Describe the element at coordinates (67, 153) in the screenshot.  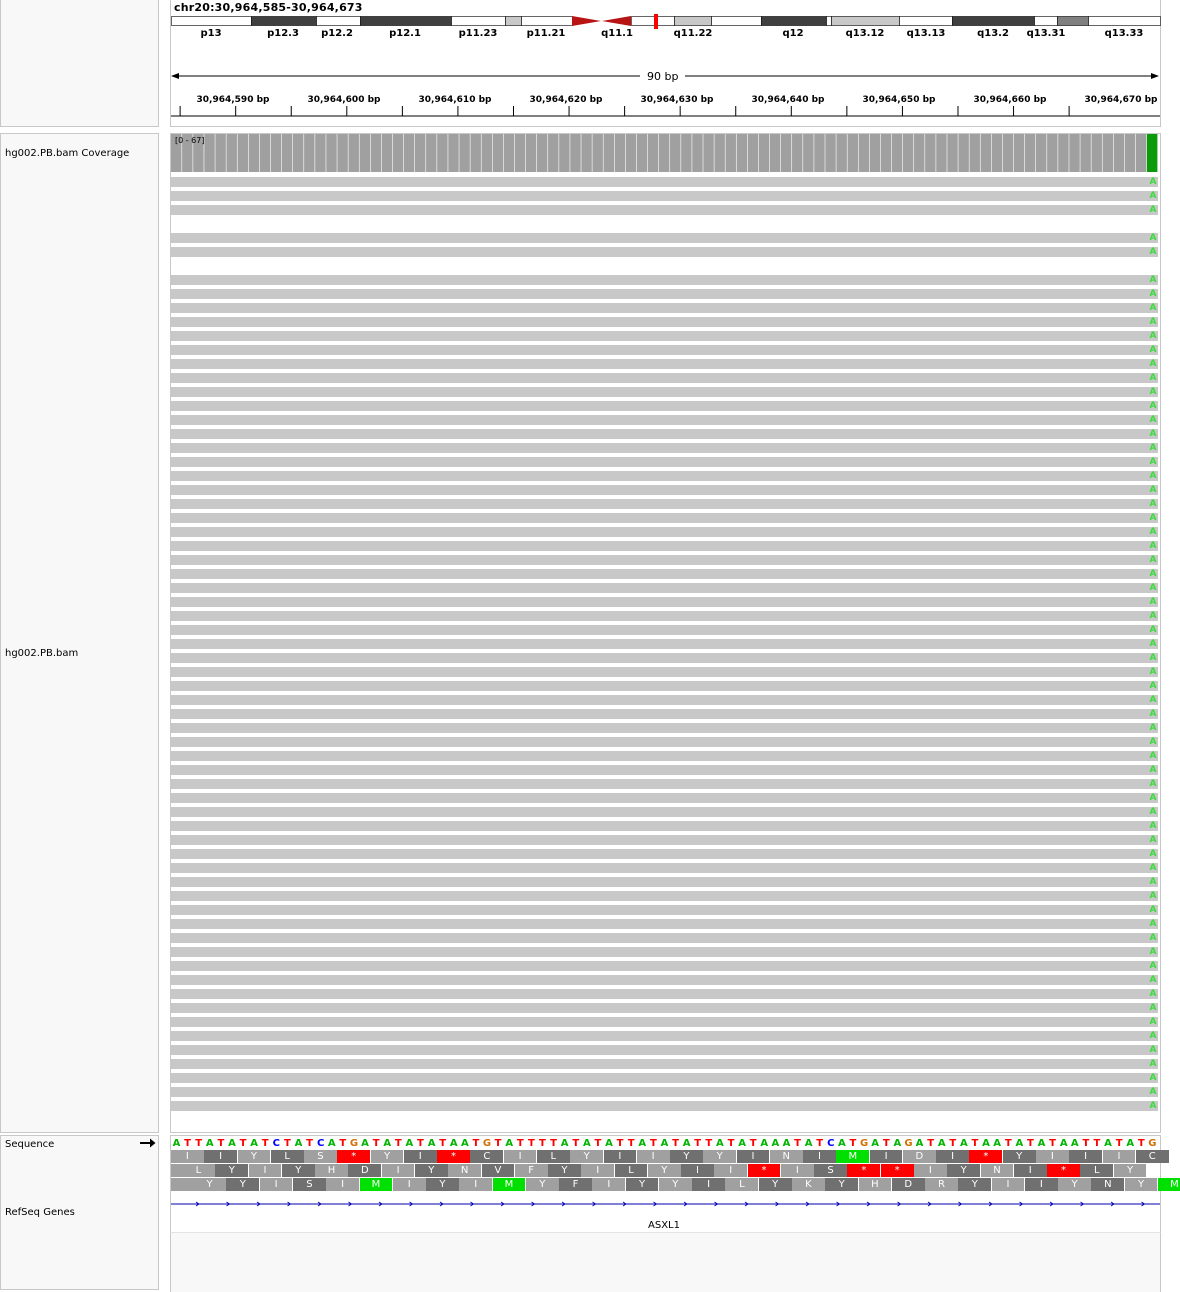
I see `coverage-track-name: hg002.PB.bam Coverage` at that location.